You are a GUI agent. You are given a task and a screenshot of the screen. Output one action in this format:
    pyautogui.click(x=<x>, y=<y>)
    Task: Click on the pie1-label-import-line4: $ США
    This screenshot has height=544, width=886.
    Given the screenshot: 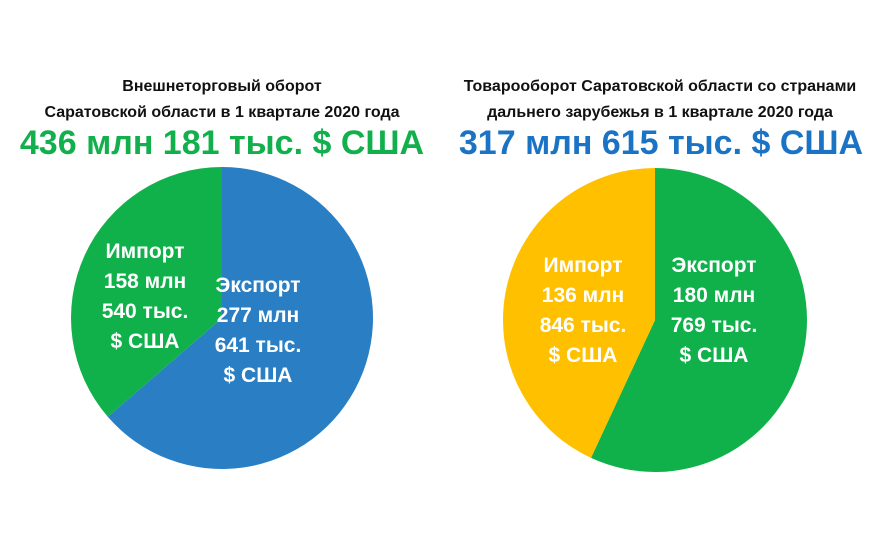 What is the action you would take?
    pyautogui.click(x=583, y=355)
    